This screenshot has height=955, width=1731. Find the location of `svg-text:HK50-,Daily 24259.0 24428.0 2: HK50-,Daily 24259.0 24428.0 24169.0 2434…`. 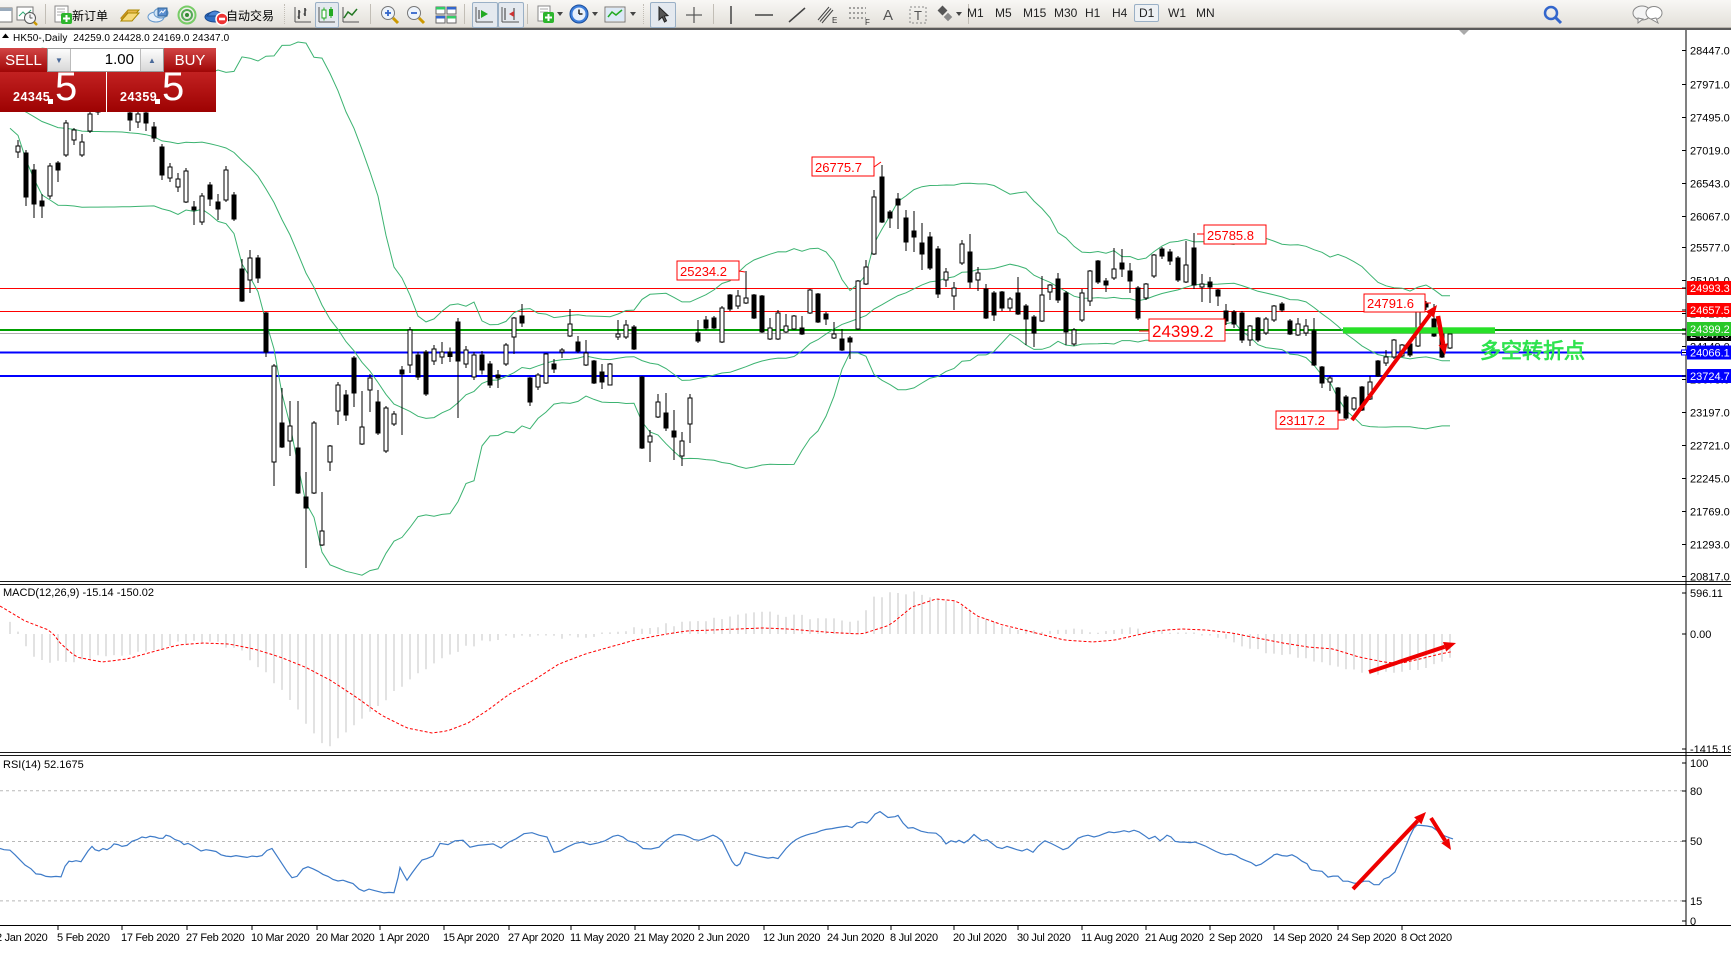

svg-text:HK50-,Daily 24259.0 24428.0 2: HK50-,Daily 24259.0 24428.0 24169.0 2434… is located at coordinates (121, 38).